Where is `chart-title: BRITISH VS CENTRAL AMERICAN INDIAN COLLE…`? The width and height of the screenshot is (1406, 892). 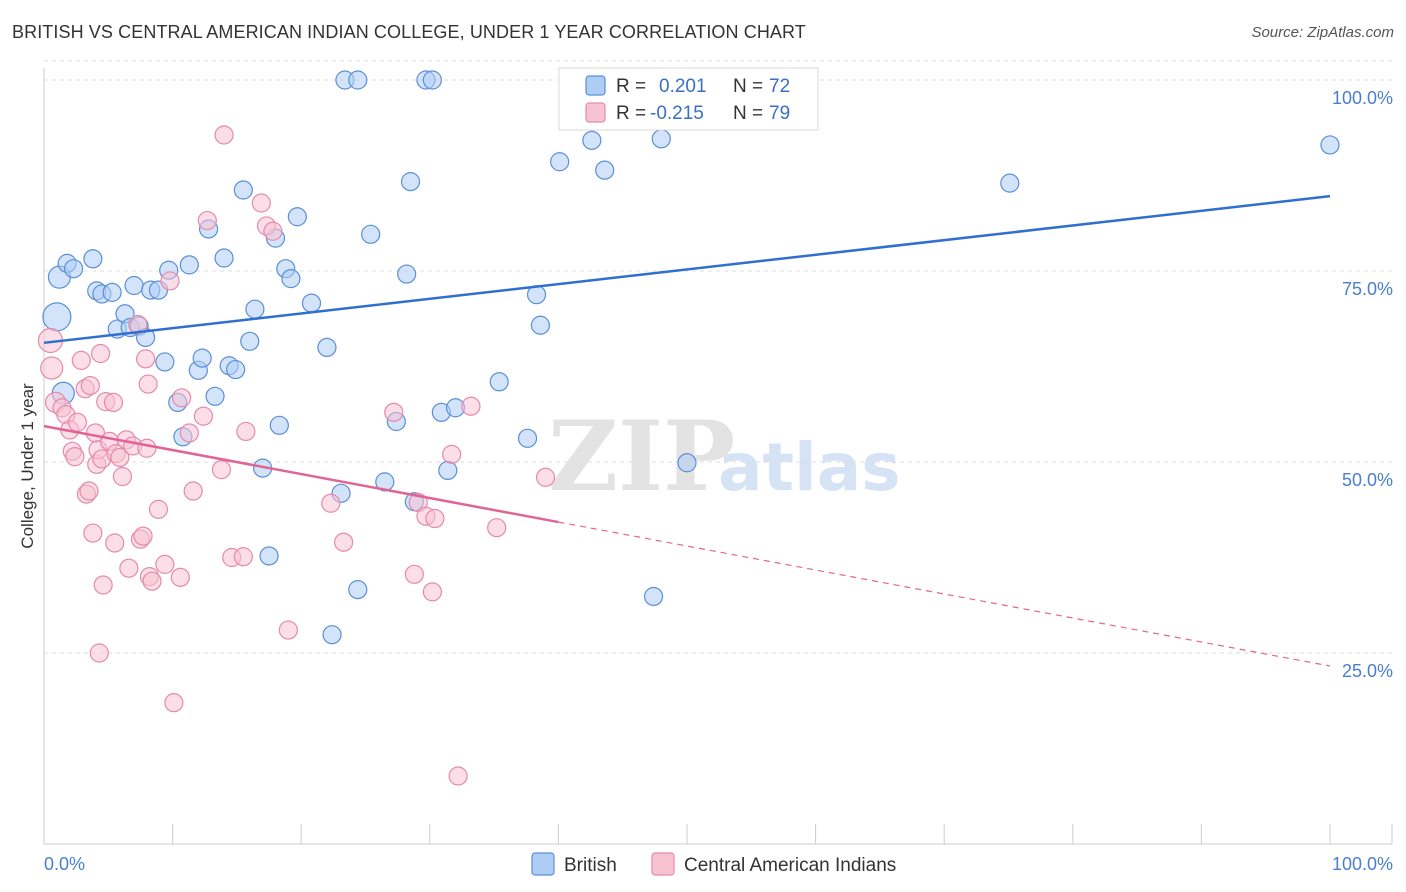 chart-title: BRITISH VS CENTRAL AMERICAN INDIAN COLLE… is located at coordinates (409, 32).